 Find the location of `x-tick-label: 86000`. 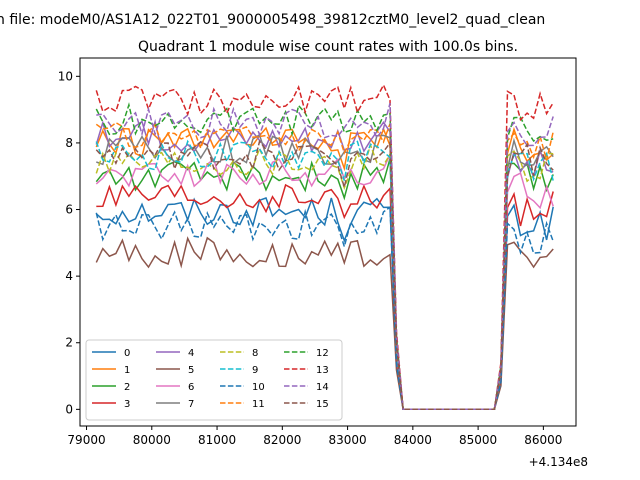

x-tick-label: 86000 is located at coordinates (543, 440).